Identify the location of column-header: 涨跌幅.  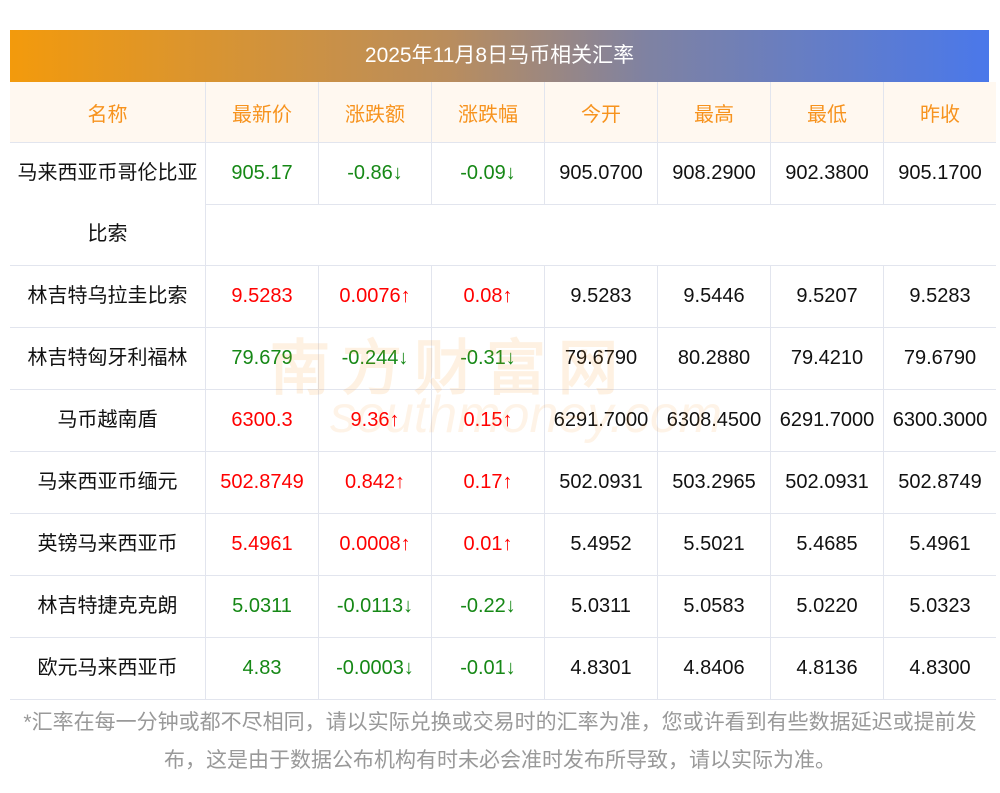
(488, 112).